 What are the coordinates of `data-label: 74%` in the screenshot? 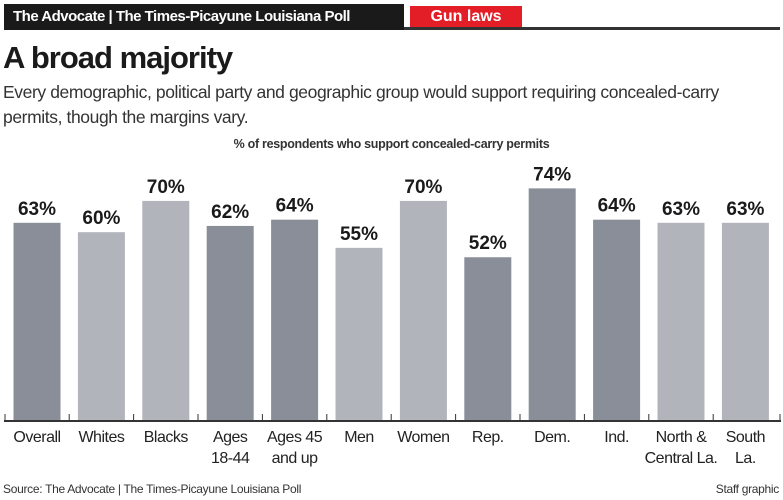 It's located at (552, 174).